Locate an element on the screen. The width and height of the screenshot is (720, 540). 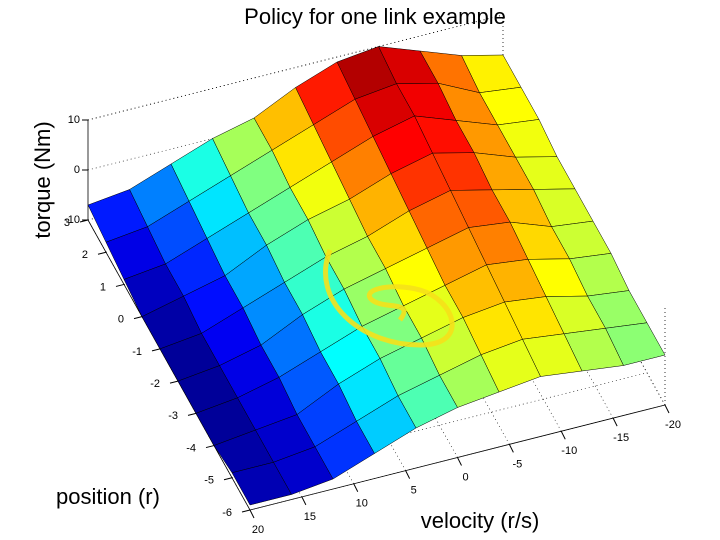
x-tick-label: -20 is located at coordinates (673, 425).